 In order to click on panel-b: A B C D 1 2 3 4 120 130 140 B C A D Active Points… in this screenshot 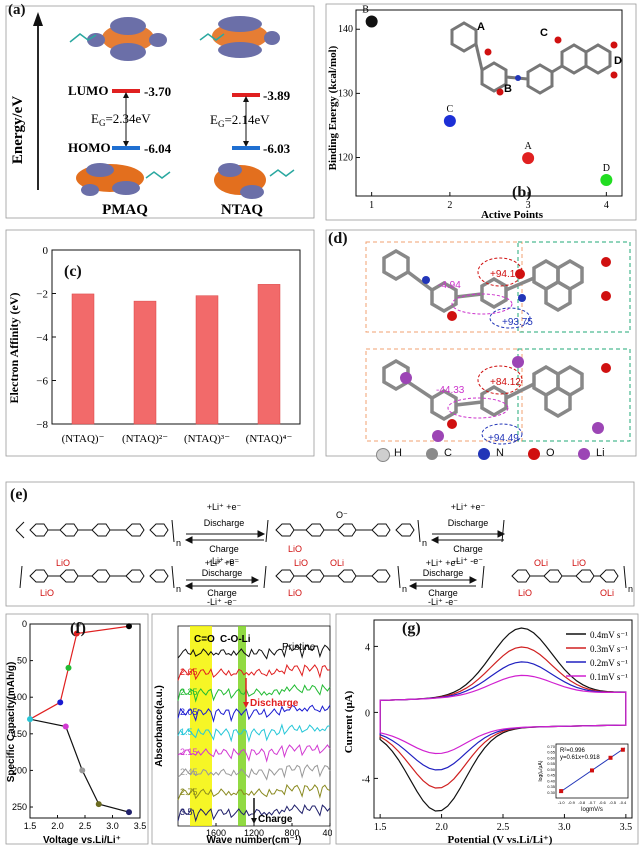, I will do `click(481, 112)`.